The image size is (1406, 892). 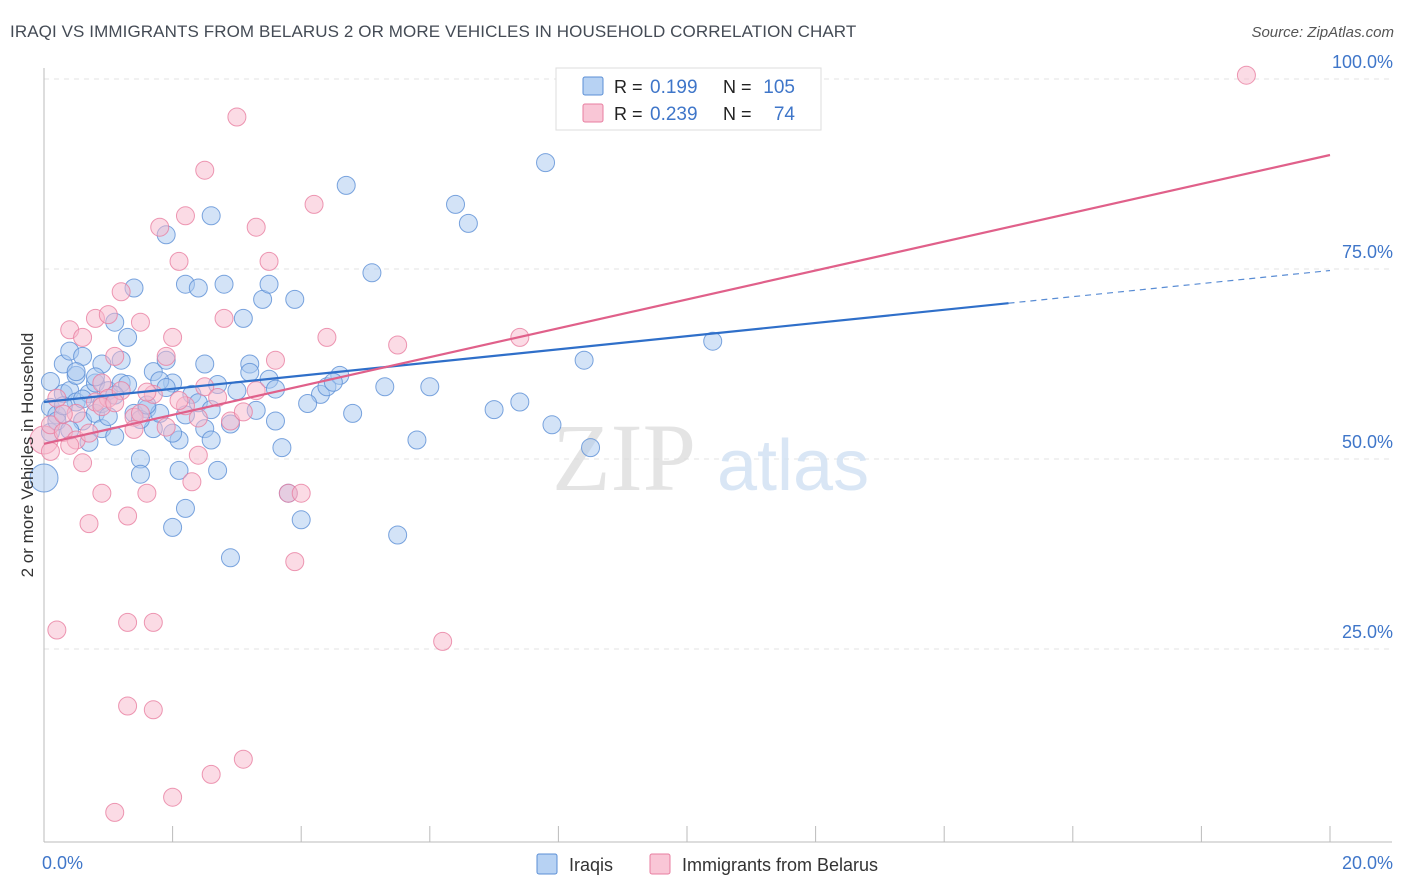 I want to click on stats-r-label-iraqis: R =, so click(x=628, y=87).